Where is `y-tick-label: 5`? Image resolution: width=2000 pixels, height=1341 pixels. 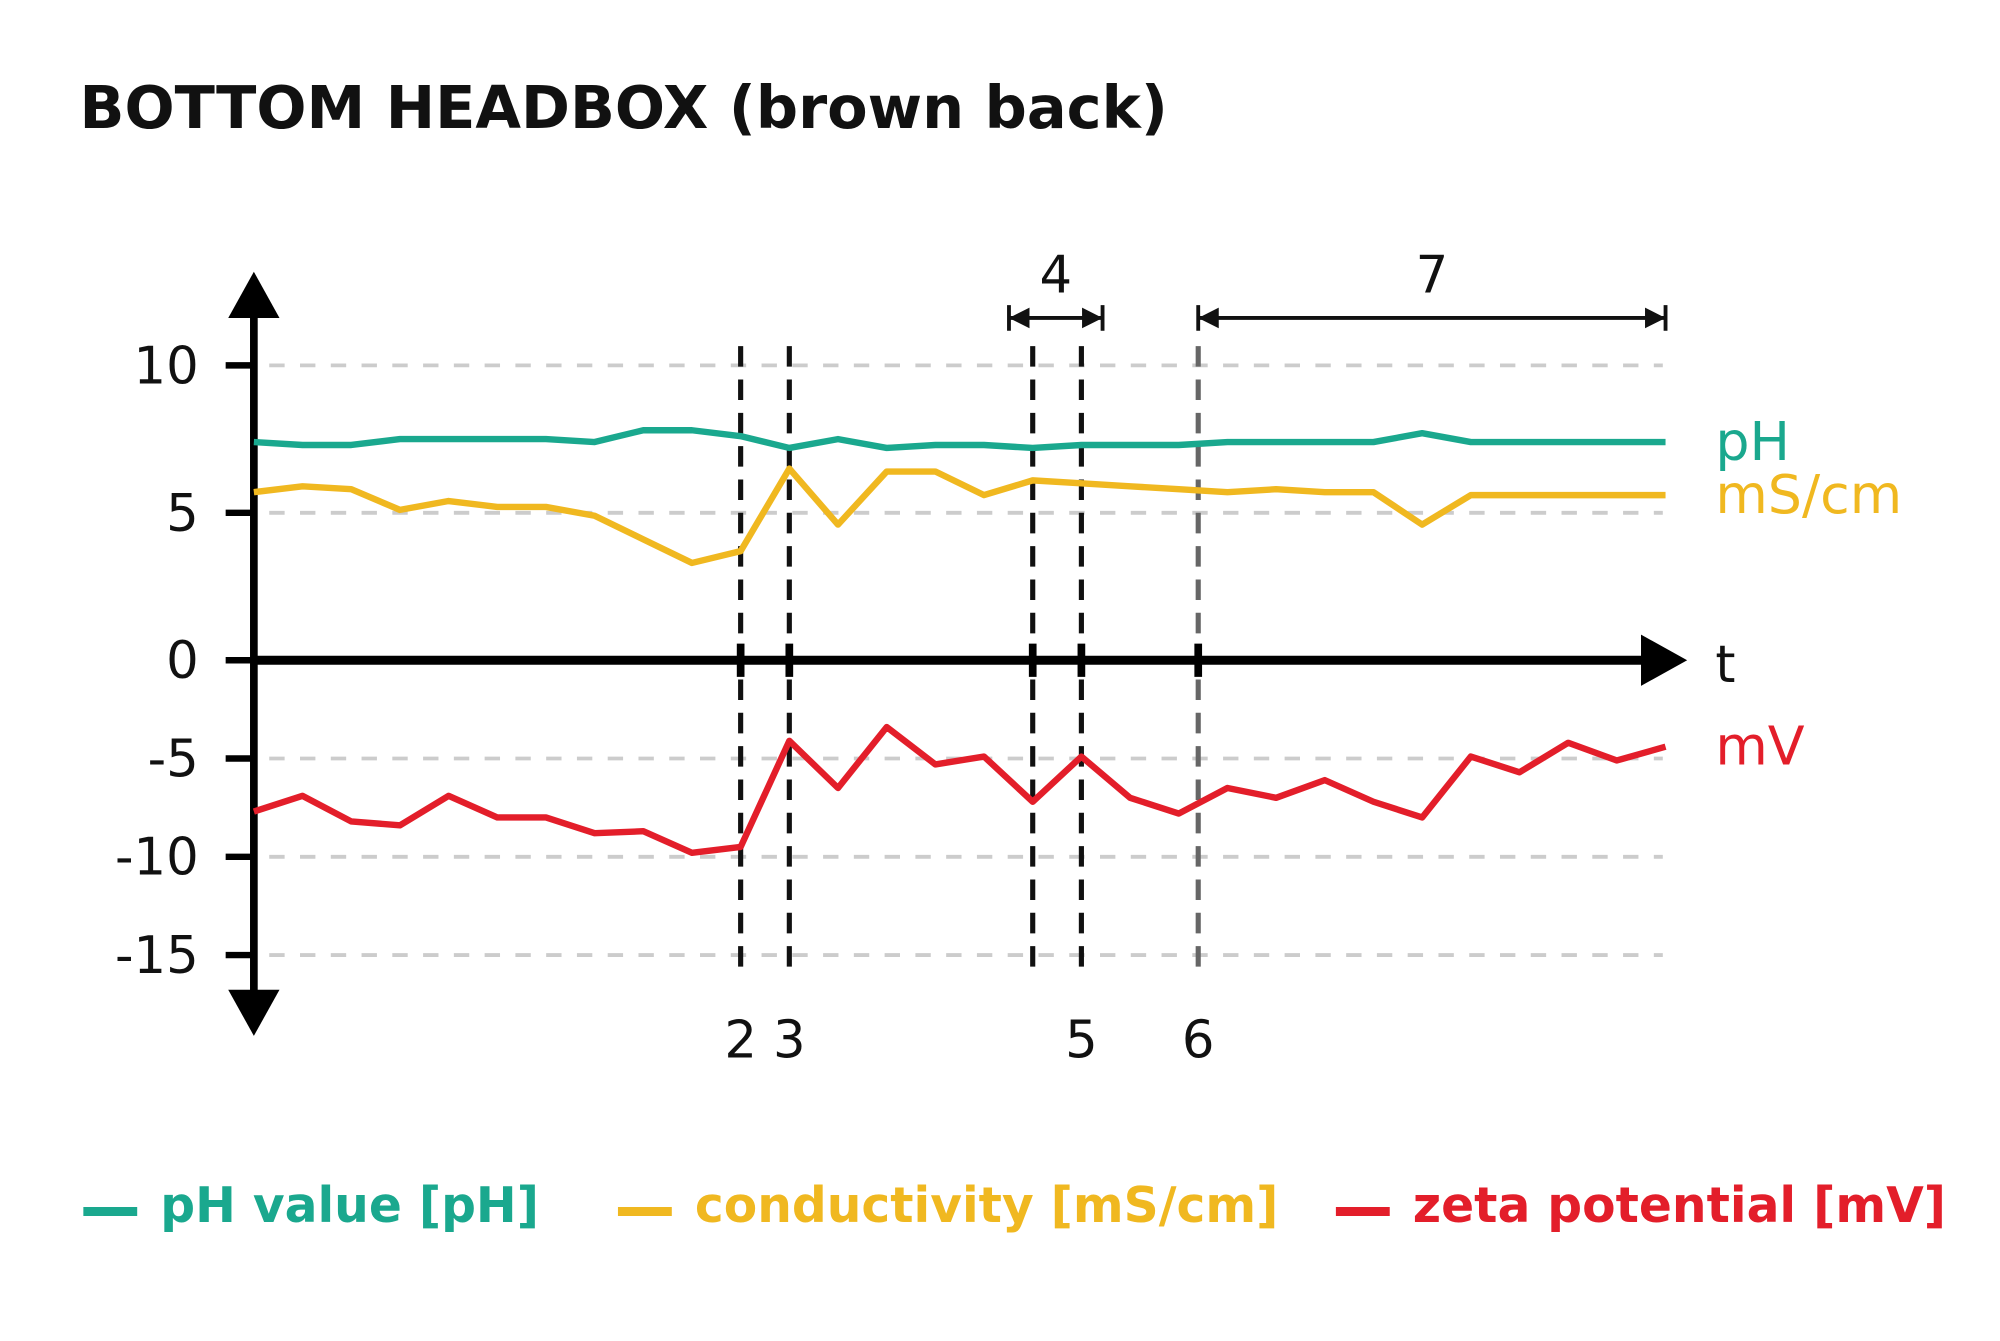 y-tick-label: 5 is located at coordinates (182, 514).